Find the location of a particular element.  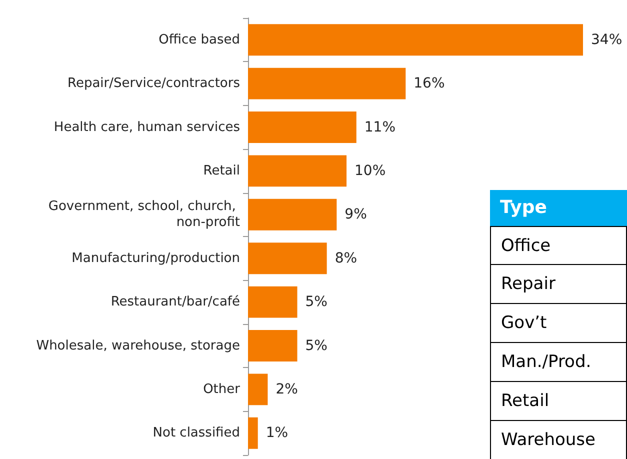

data-label: 11% is located at coordinates (380, 127).